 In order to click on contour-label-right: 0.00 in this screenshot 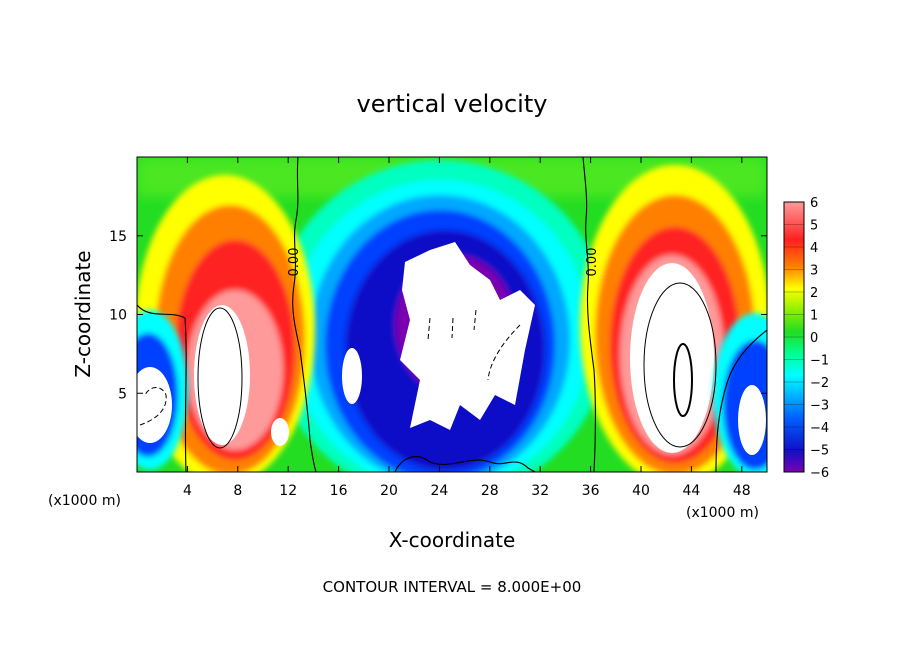, I will do `click(592, 262)`.